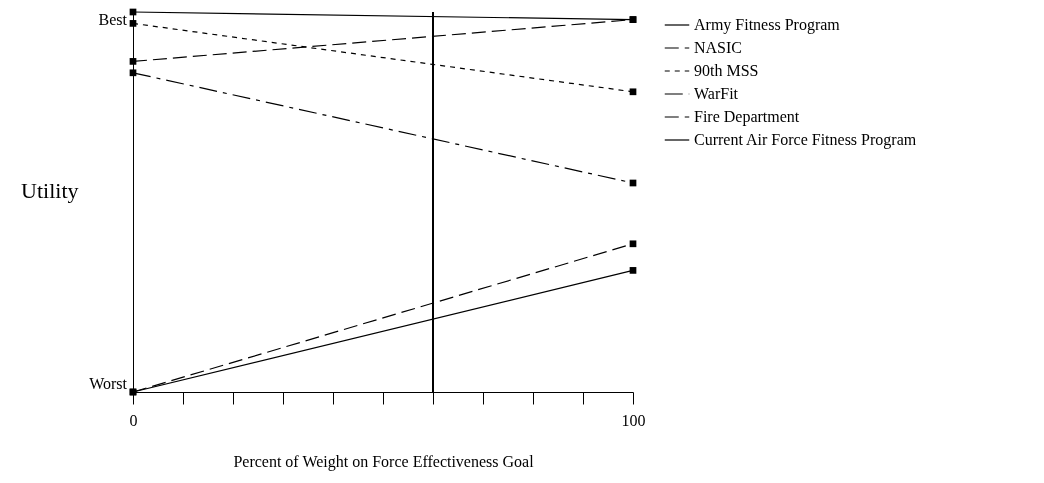 This screenshot has width=1044, height=483. I want to click on x-tick-label: 100, so click(633, 420).